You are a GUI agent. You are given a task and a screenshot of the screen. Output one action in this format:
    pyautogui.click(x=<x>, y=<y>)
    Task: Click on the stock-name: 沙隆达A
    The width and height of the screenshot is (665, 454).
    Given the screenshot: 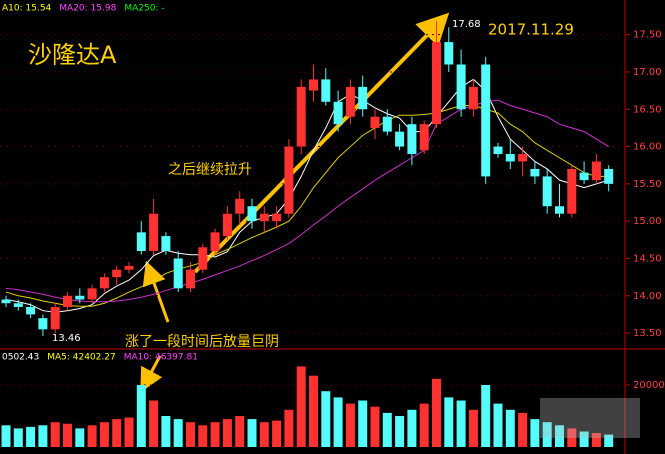 What is the action you would take?
    pyautogui.click(x=72, y=55)
    